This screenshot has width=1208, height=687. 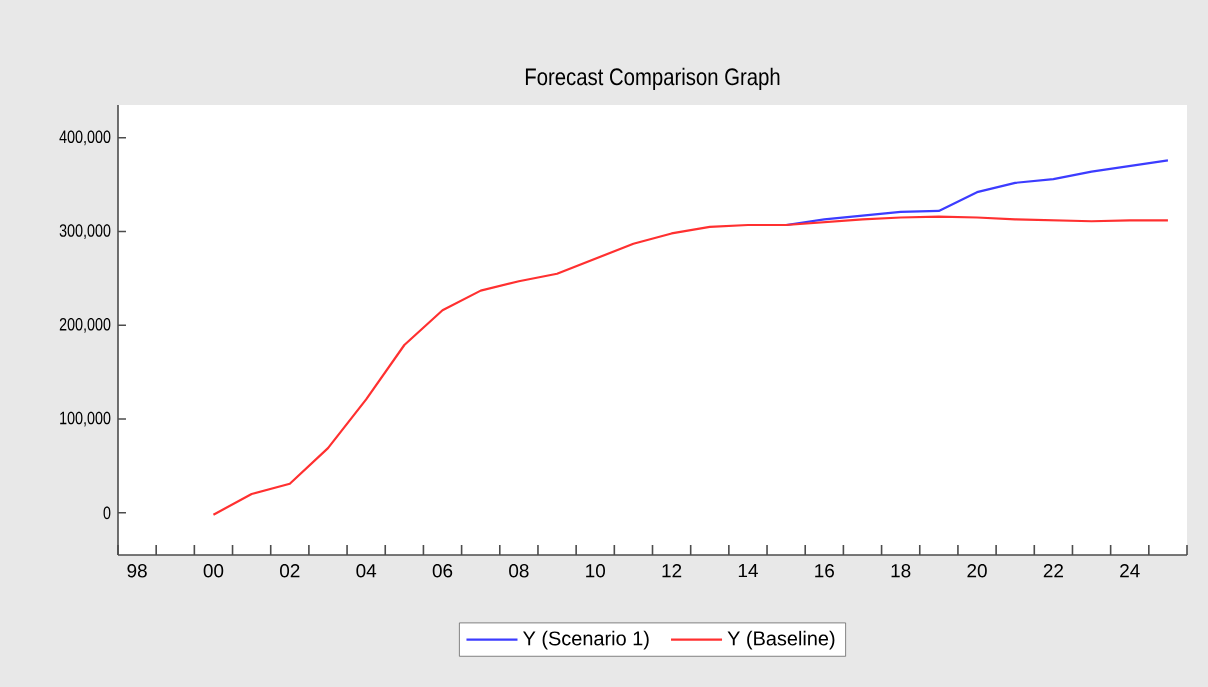 What do you see at coordinates (748, 571) in the screenshot?
I see `x-tick-label: 14` at bounding box center [748, 571].